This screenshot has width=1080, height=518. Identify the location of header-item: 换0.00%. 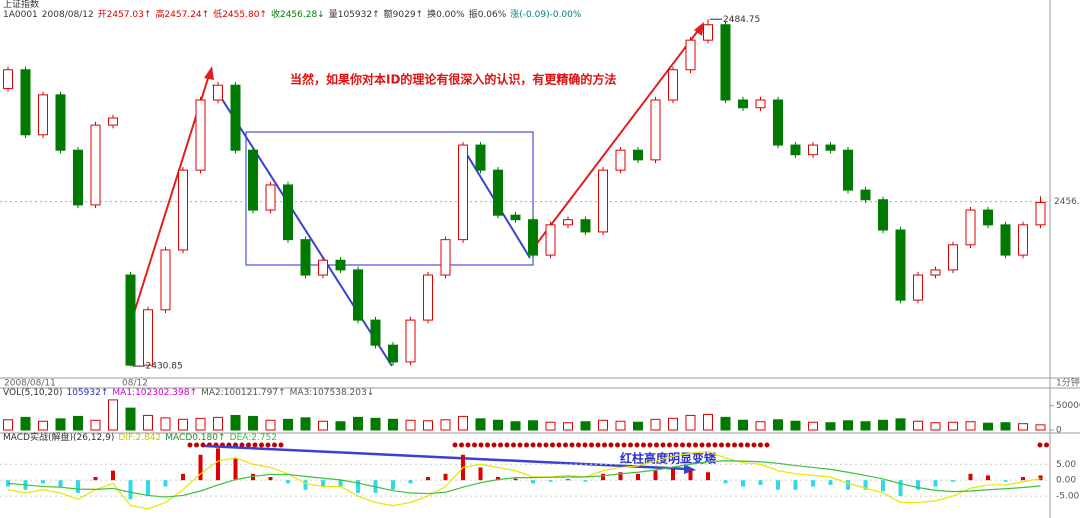
(446, 15).